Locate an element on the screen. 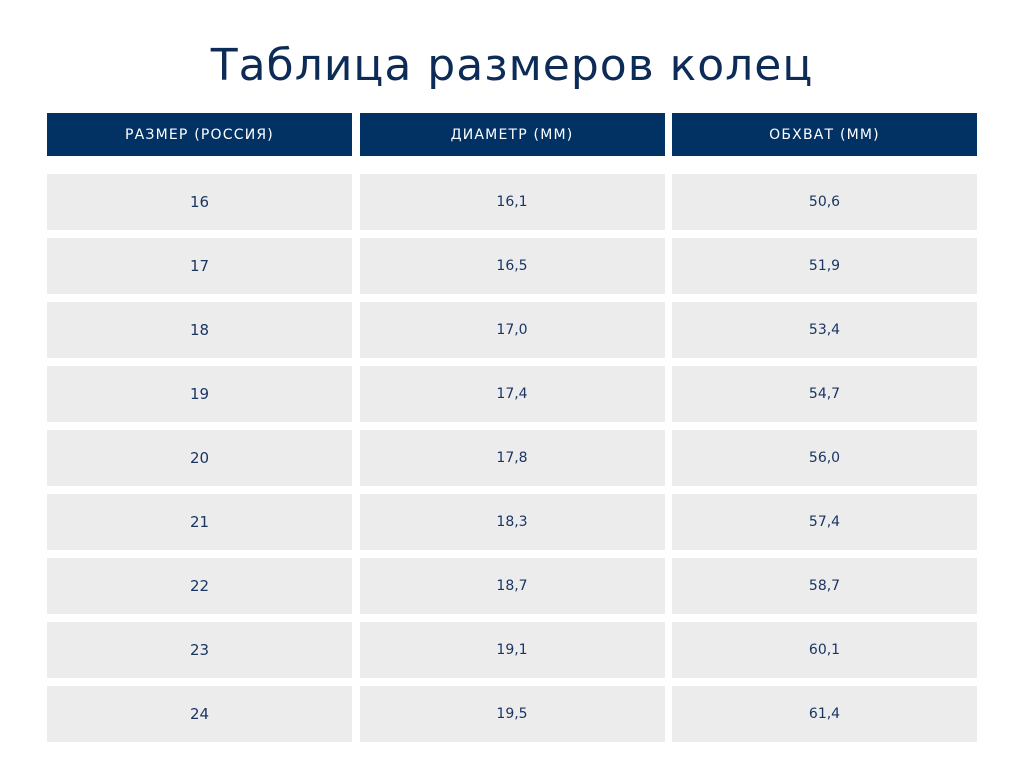 This screenshot has height=768, width=1024. cell-size: 20 is located at coordinates (199, 458).